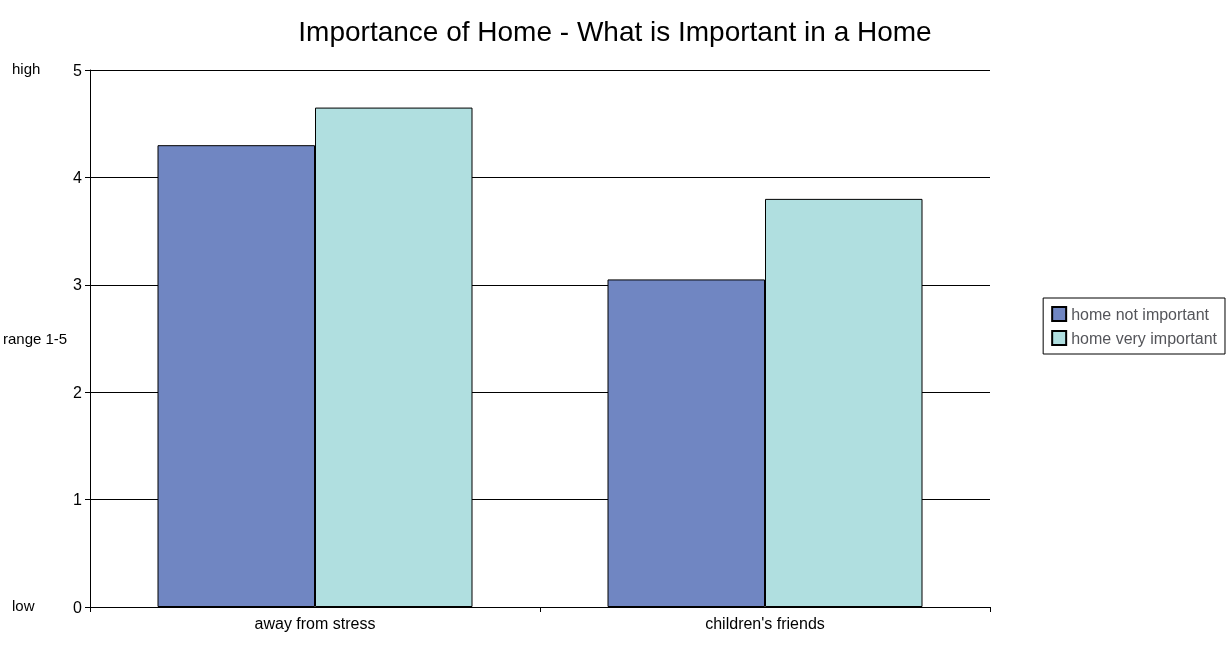 The width and height of the screenshot is (1230, 652). What do you see at coordinates (78, 177) in the screenshot?
I see `y-tick-label: 4` at bounding box center [78, 177].